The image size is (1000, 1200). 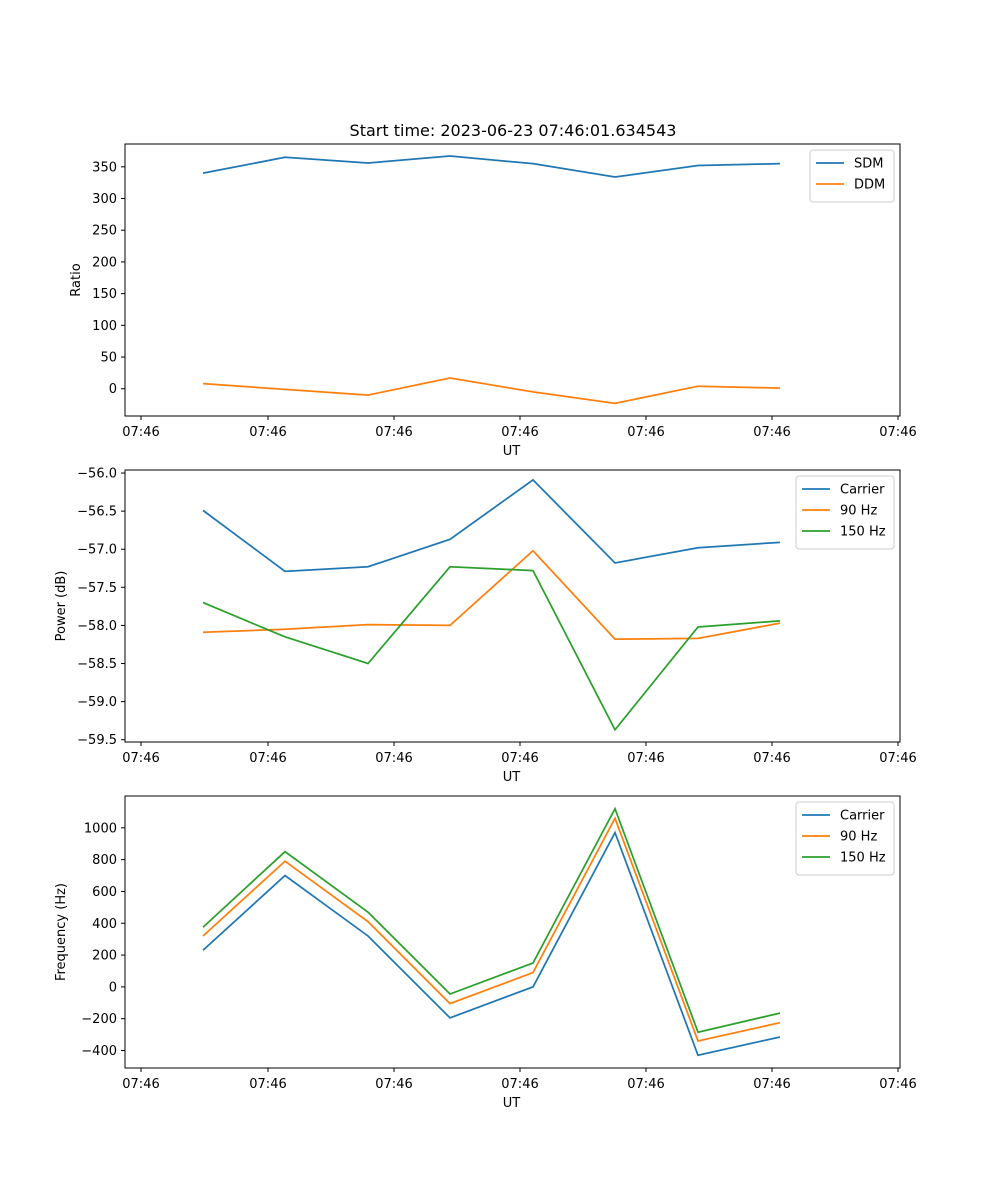 What do you see at coordinates (104, 326) in the screenshot?
I see `y-tick-label: 100` at bounding box center [104, 326].